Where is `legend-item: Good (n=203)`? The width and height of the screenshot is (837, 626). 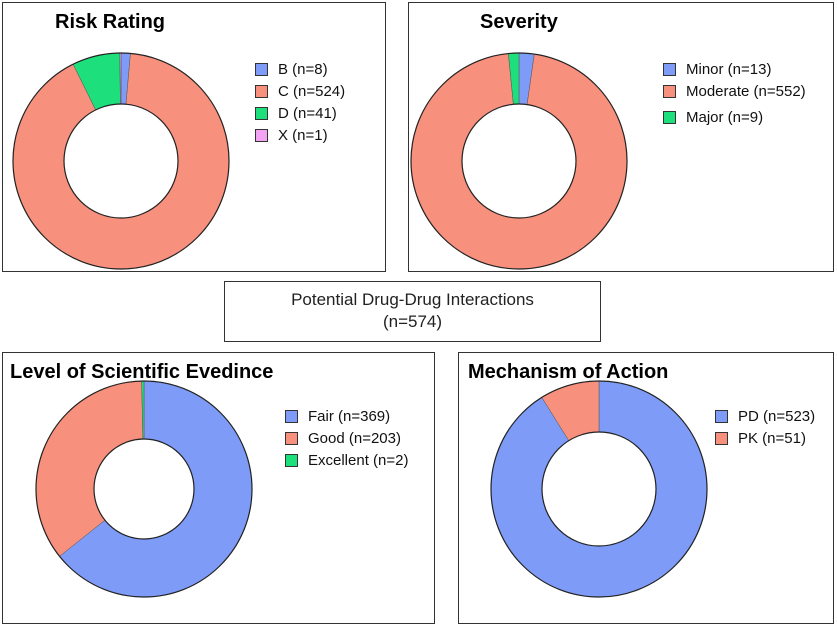
legend-item: Good (n=203) is located at coordinates (346, 438).